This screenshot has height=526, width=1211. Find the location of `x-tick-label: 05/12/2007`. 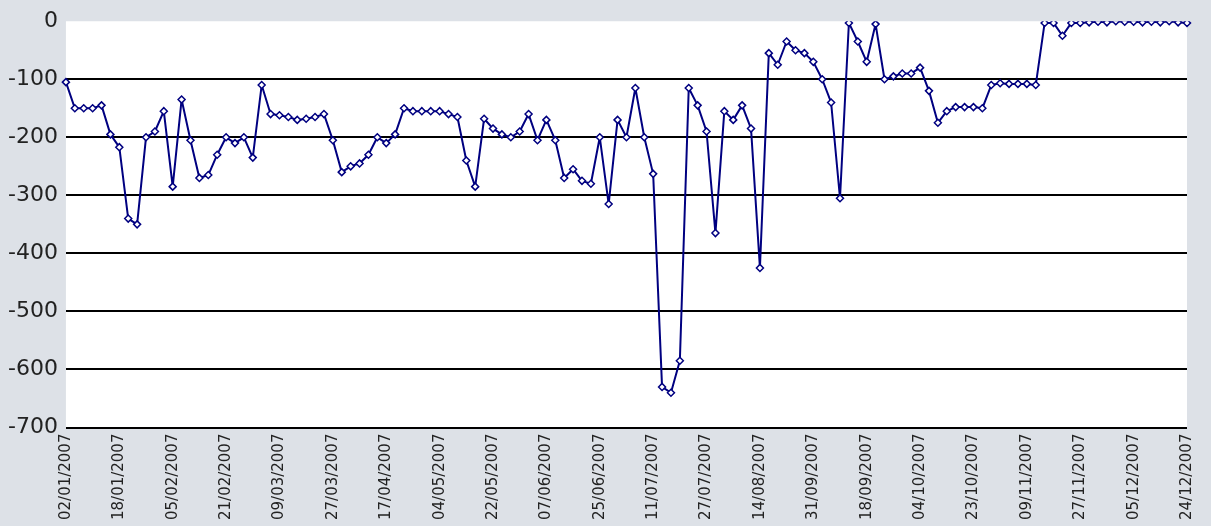

x-tick-label: 05/12/2007 is located at coordinates (1132, 477).